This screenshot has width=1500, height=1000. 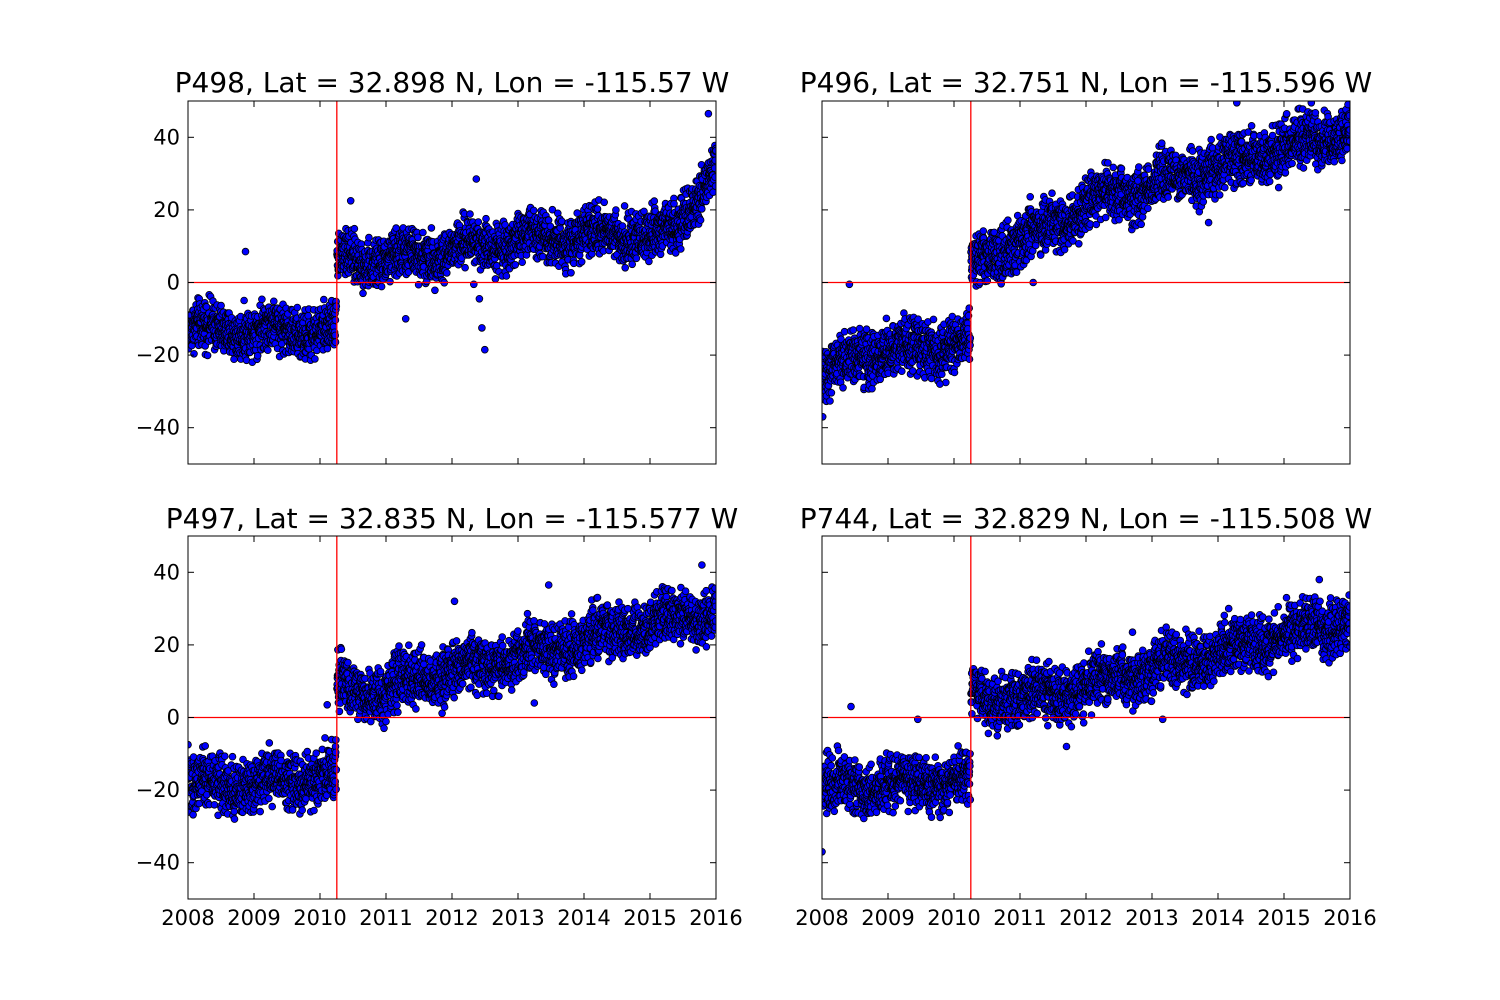 I want to click on axes: 40 20 0 −20 −40, so click(x=426, y=282).